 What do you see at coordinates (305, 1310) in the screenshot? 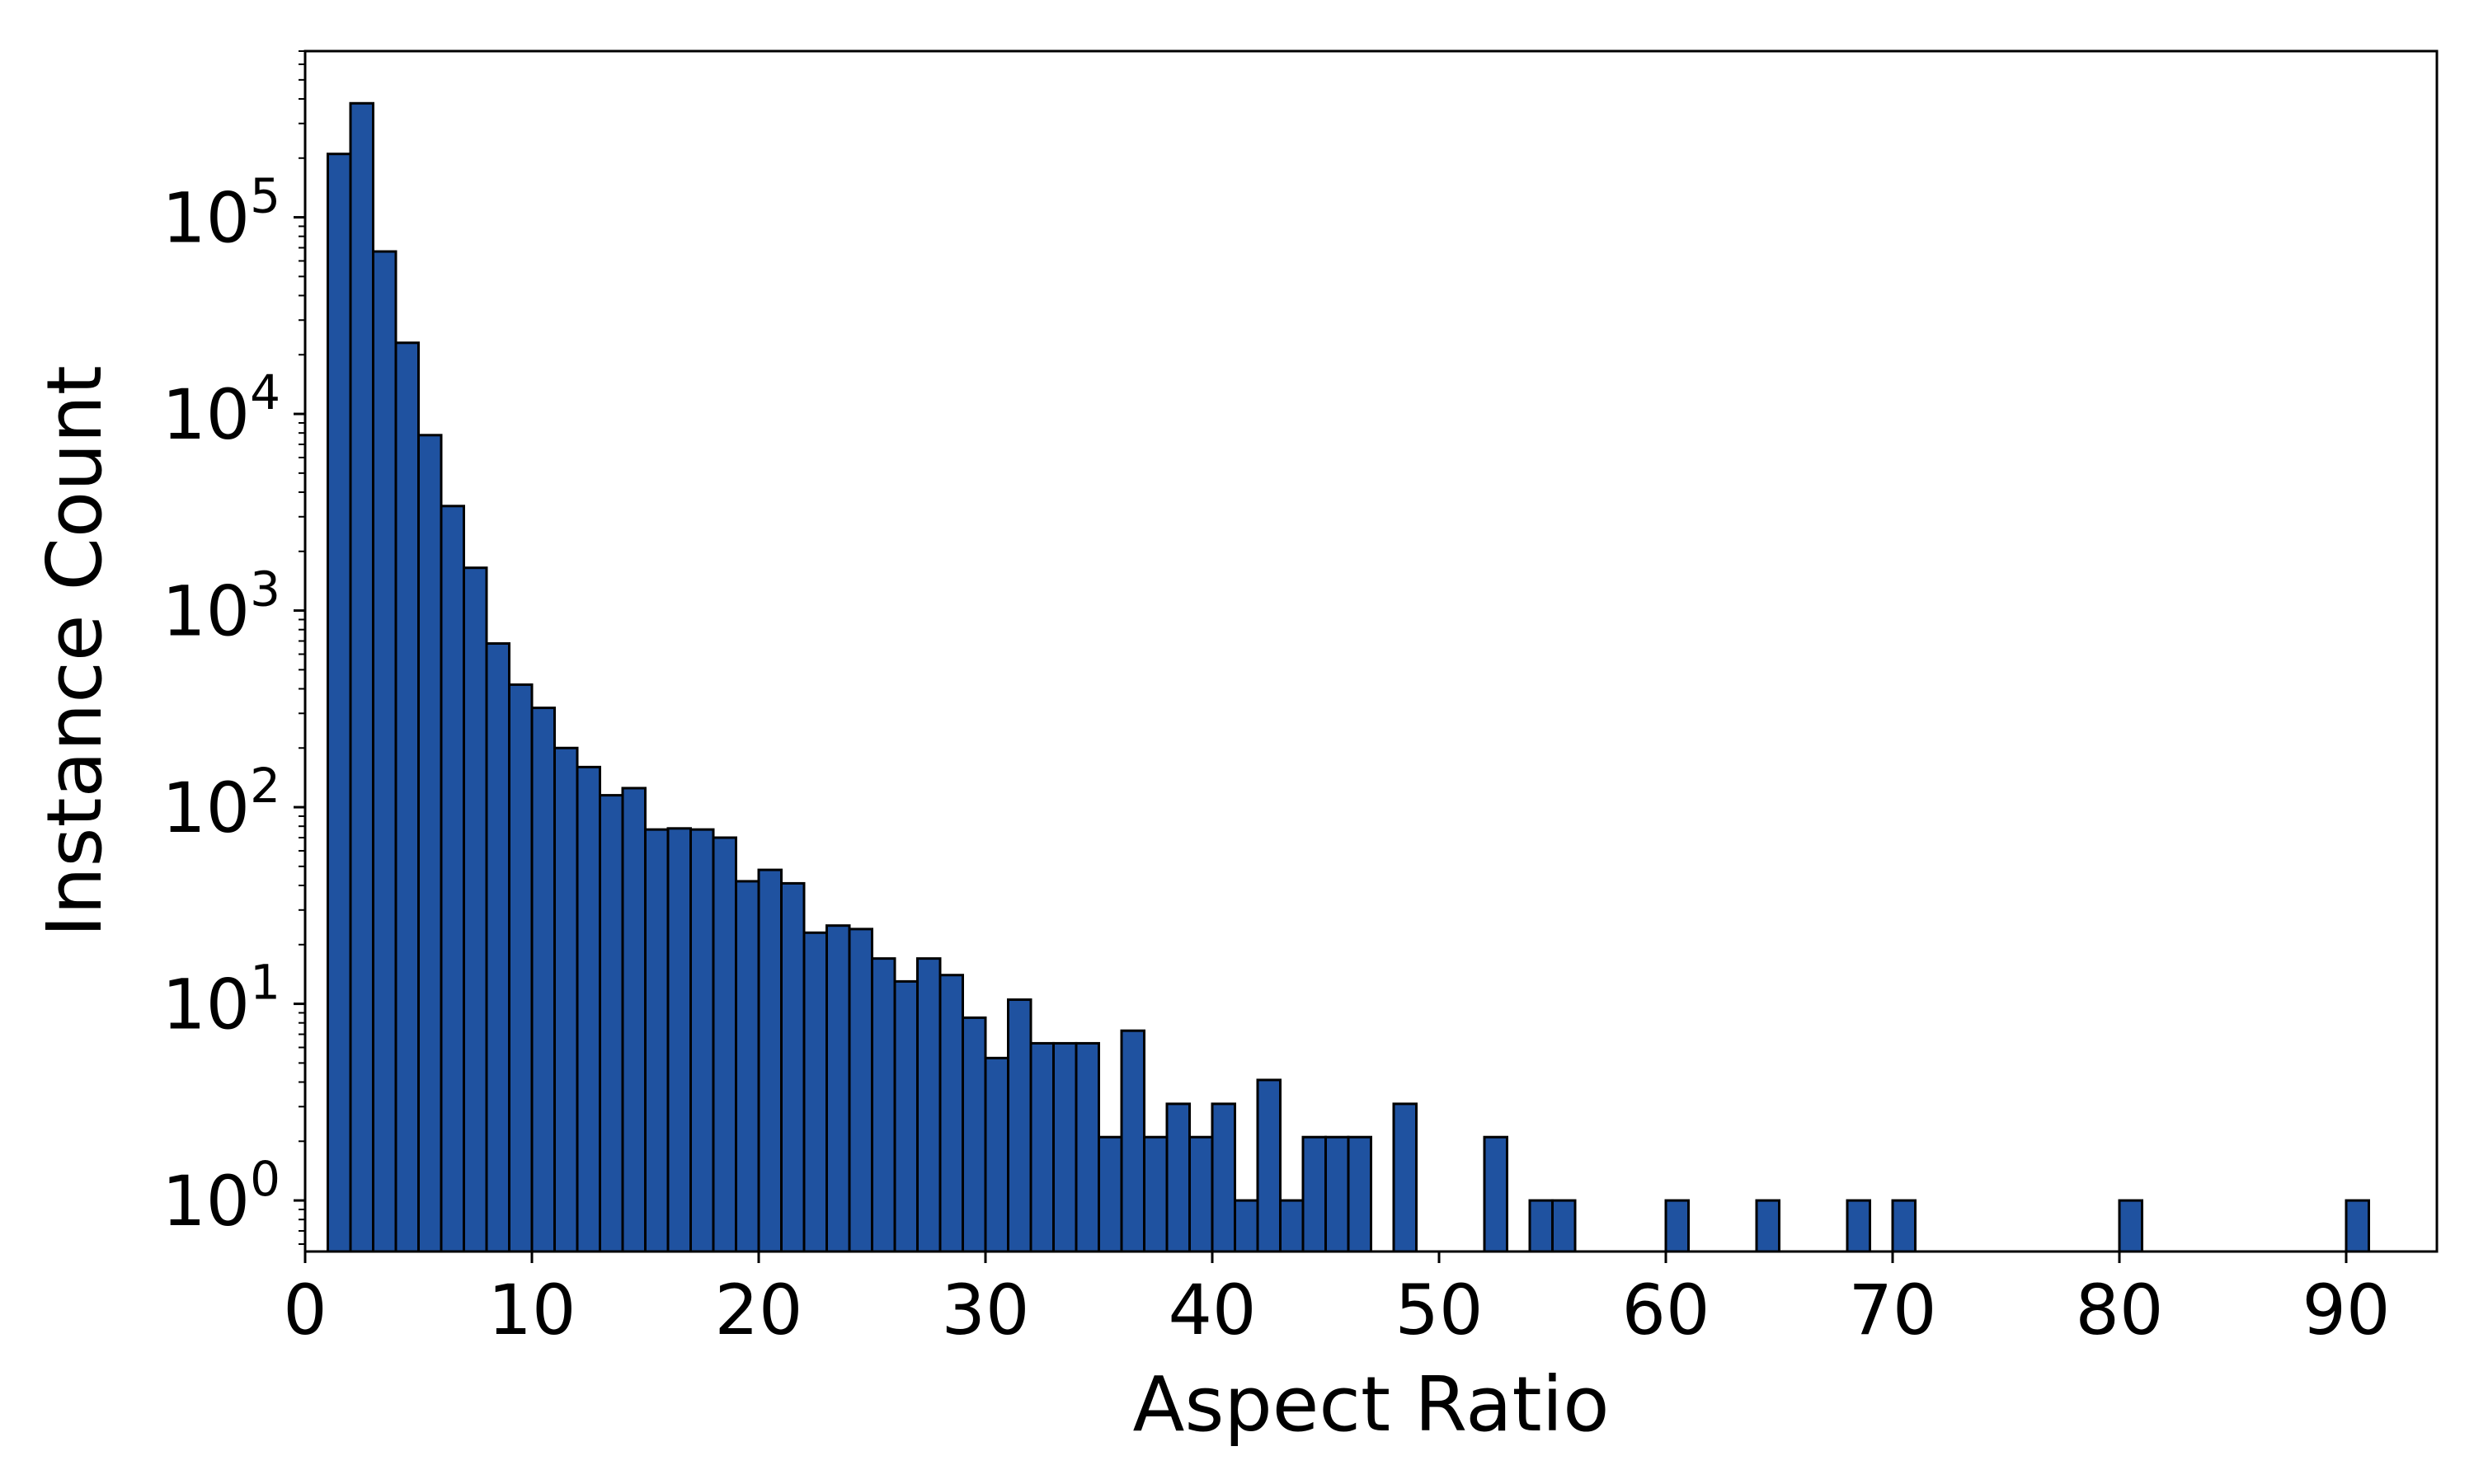
I see `x-tick-label: 0` at bounding box center [305, 1310].